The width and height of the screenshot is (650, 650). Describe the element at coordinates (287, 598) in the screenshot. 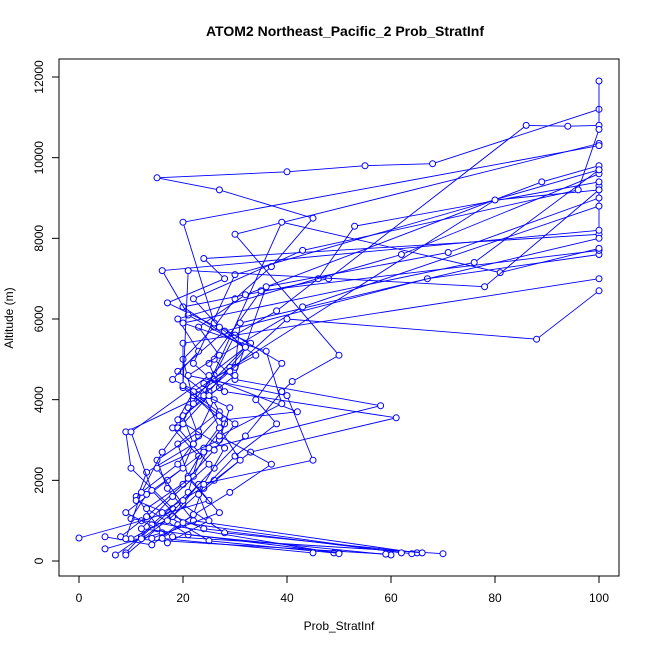

I see `x-tick-label: 40` at that location.